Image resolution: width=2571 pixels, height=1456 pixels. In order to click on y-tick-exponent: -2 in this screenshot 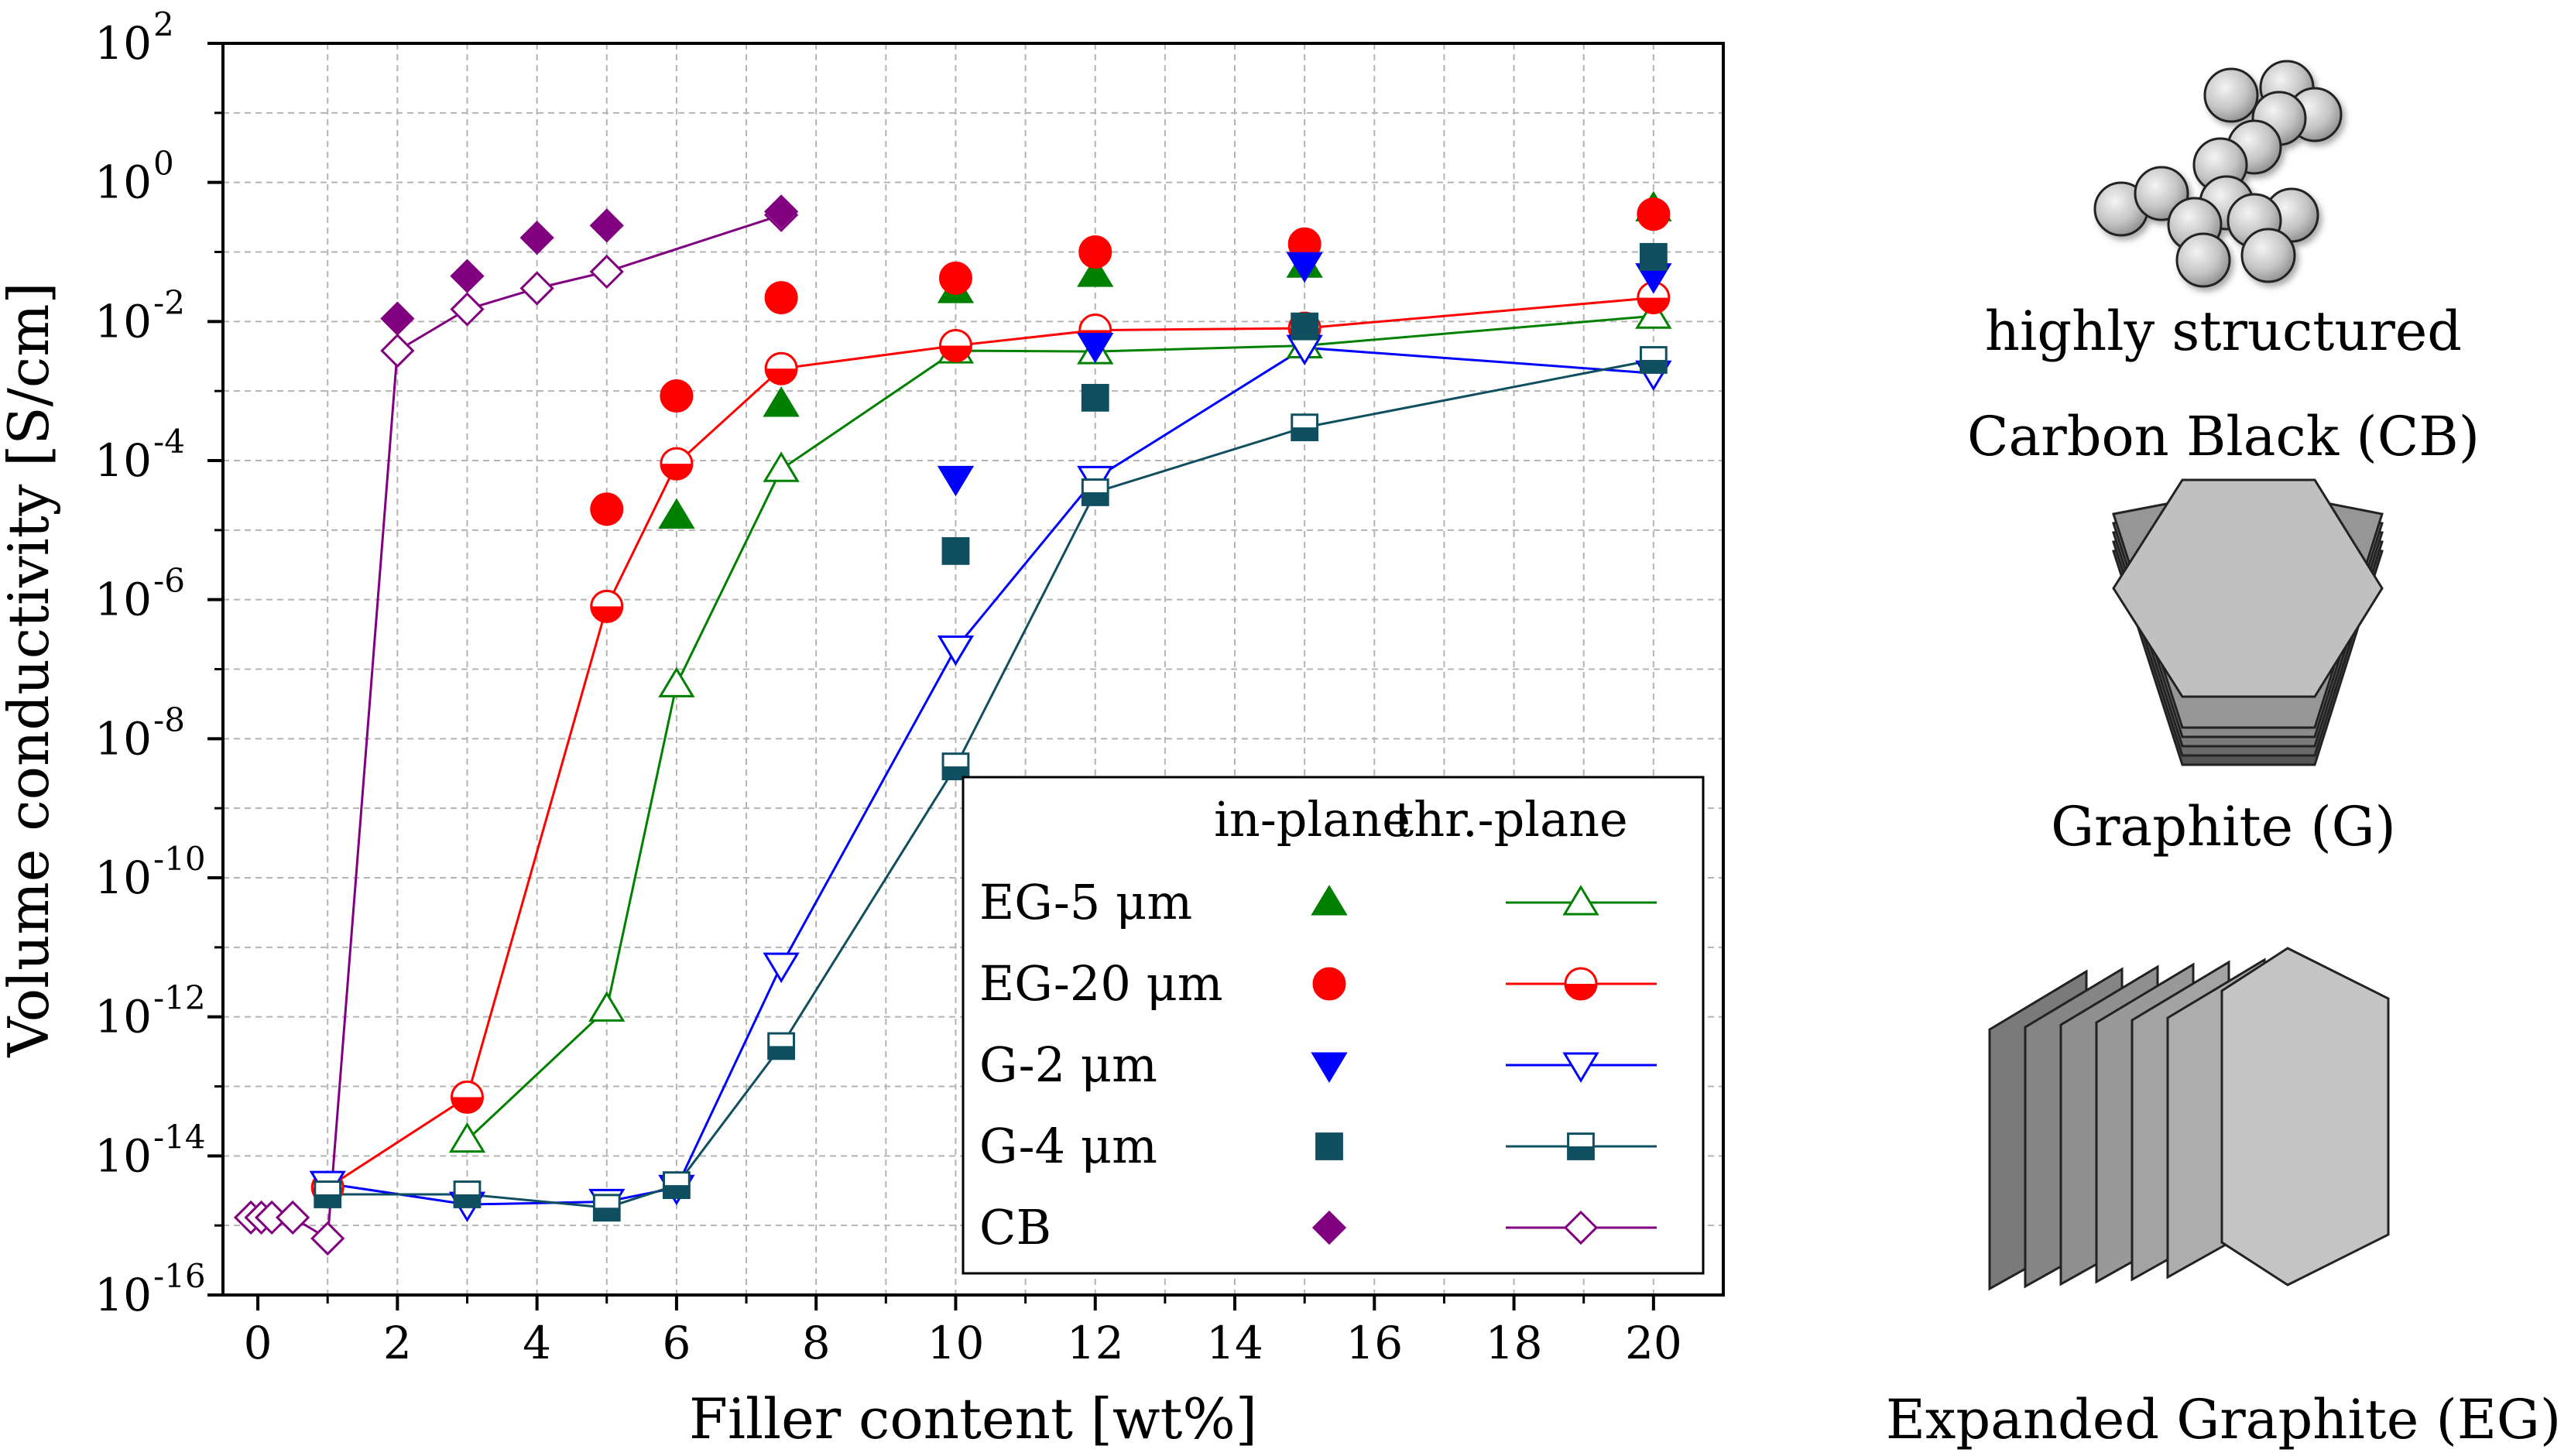, I will do `click(169, 302)`.